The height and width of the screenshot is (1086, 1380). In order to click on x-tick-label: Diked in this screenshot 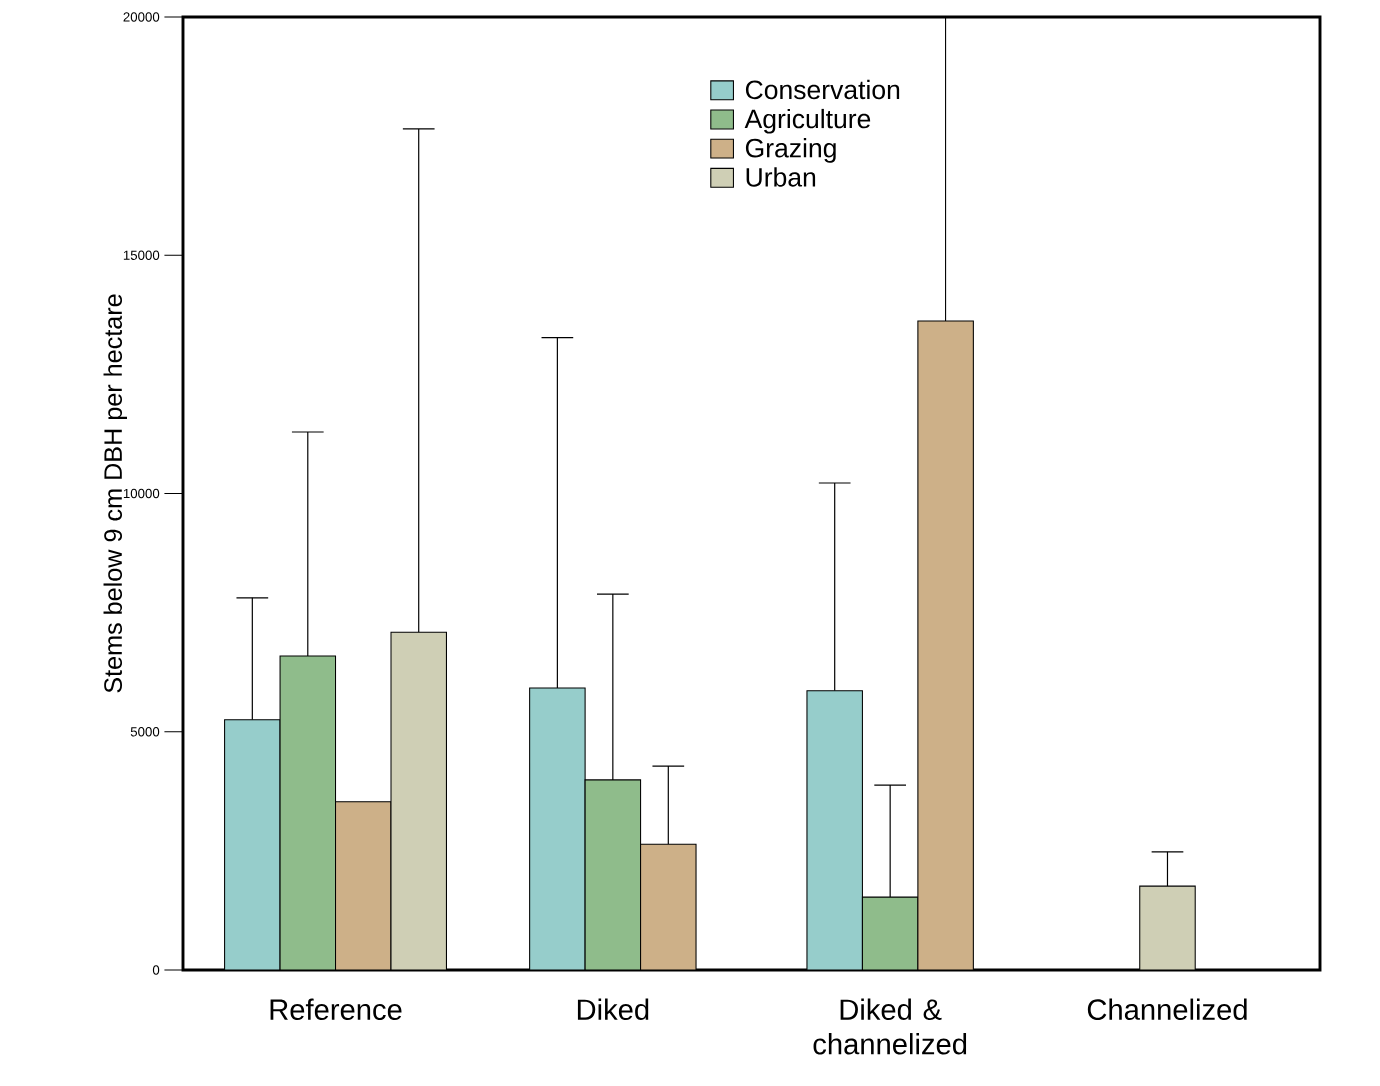, I will do `click(613, 1009)`.